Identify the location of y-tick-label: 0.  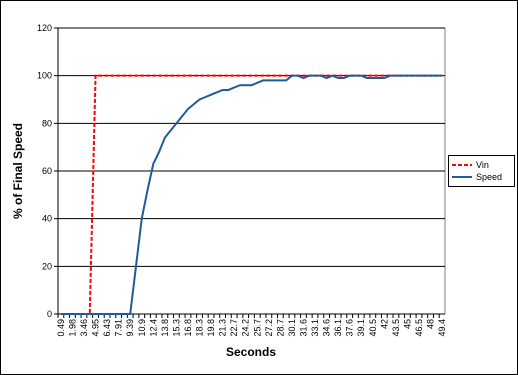
(49, 314).